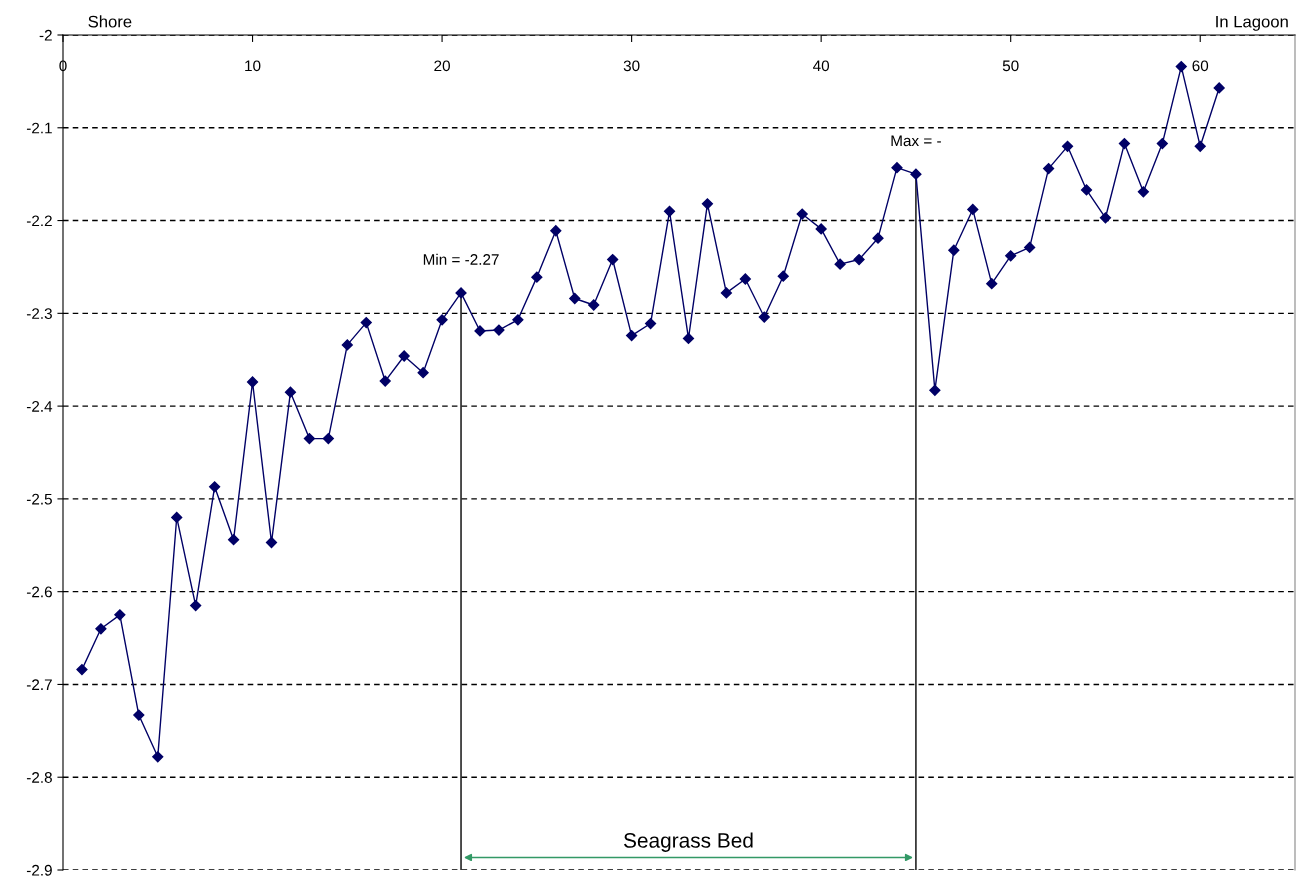 Image resolution: width=1303 pixels, height=878 pixels. What do you see at coordinates (39, 684) in the screenshot?
I see `y-tick-label: -2.7` at bounding box center [39, 684].